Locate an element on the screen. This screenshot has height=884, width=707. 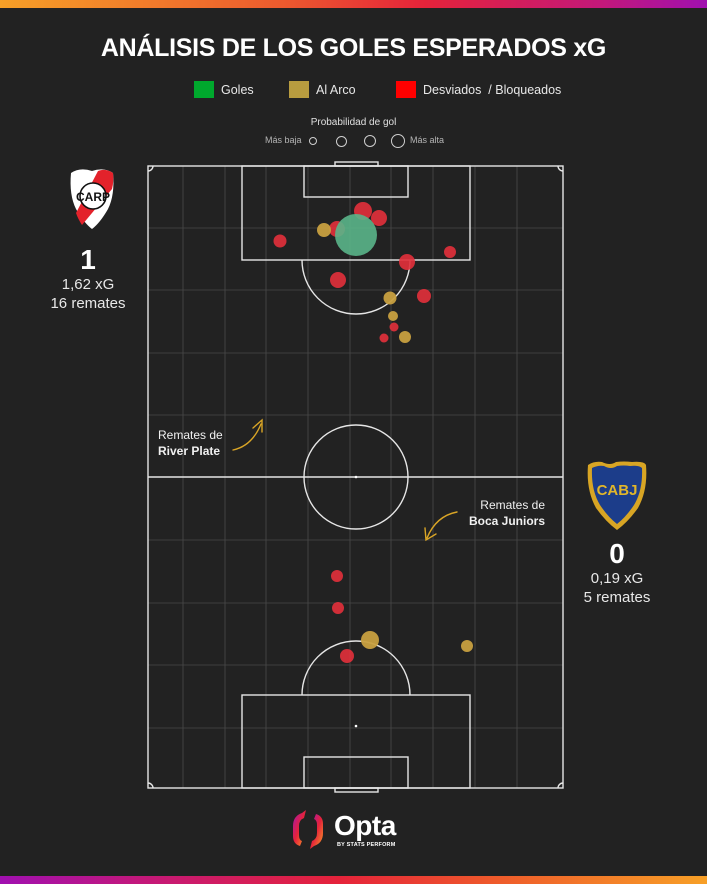
away-shots: 5 remates is located at coordinates (617, 597).